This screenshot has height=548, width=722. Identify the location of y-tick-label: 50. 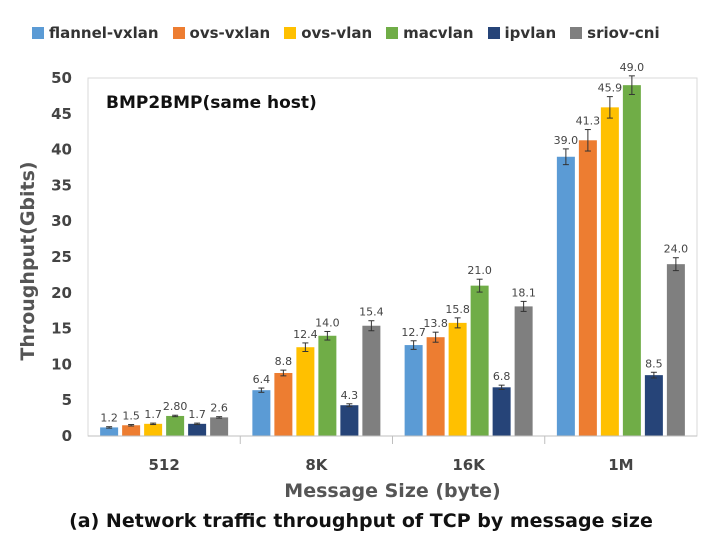
(61, 78).